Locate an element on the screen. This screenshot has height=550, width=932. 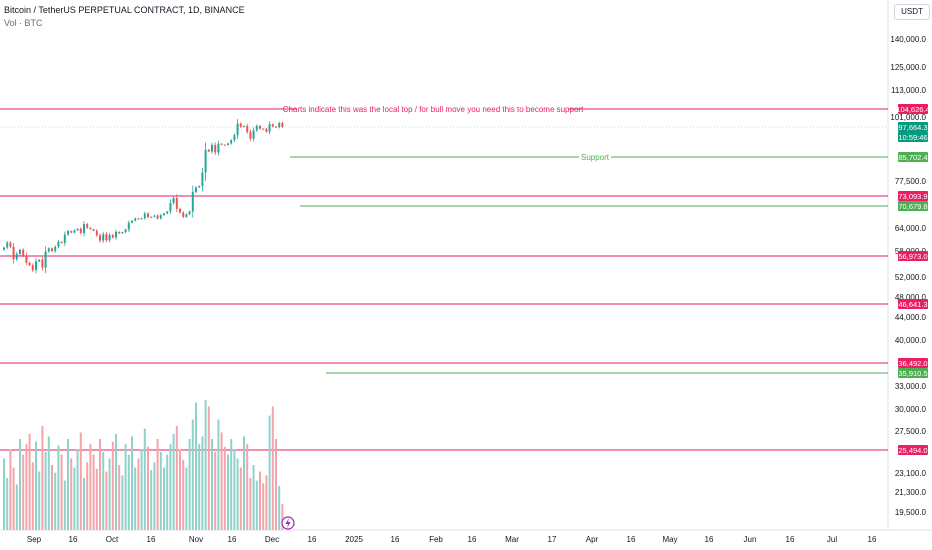
price-tag-label: 36,492.0 is located at coordinates (912, 363).